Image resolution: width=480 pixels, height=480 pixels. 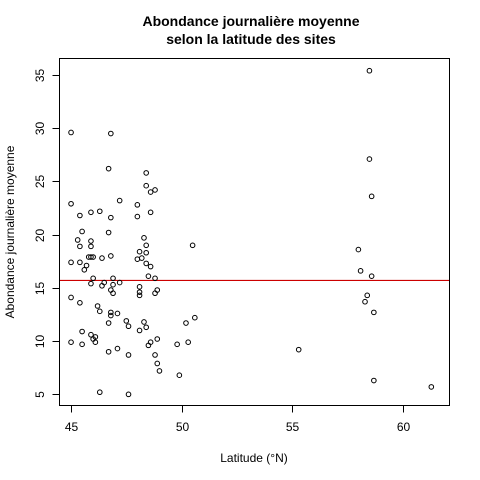 I want to click on y-axis: 5 10 15 20 25 30 35, so click(x=46, y=233).